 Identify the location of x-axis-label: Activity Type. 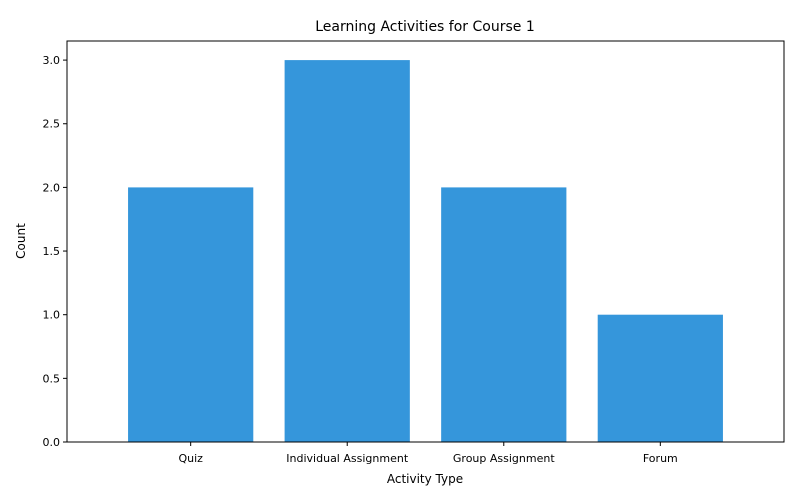
(425, 479).